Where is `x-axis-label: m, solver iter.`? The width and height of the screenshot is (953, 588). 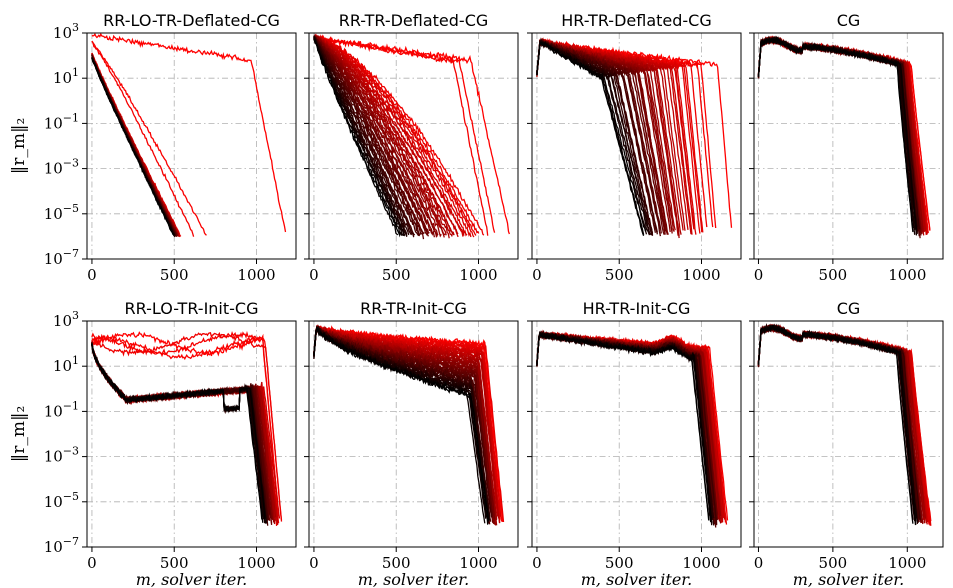 x-axis-label: m, solver iter. is located at coordinates (849, 579).